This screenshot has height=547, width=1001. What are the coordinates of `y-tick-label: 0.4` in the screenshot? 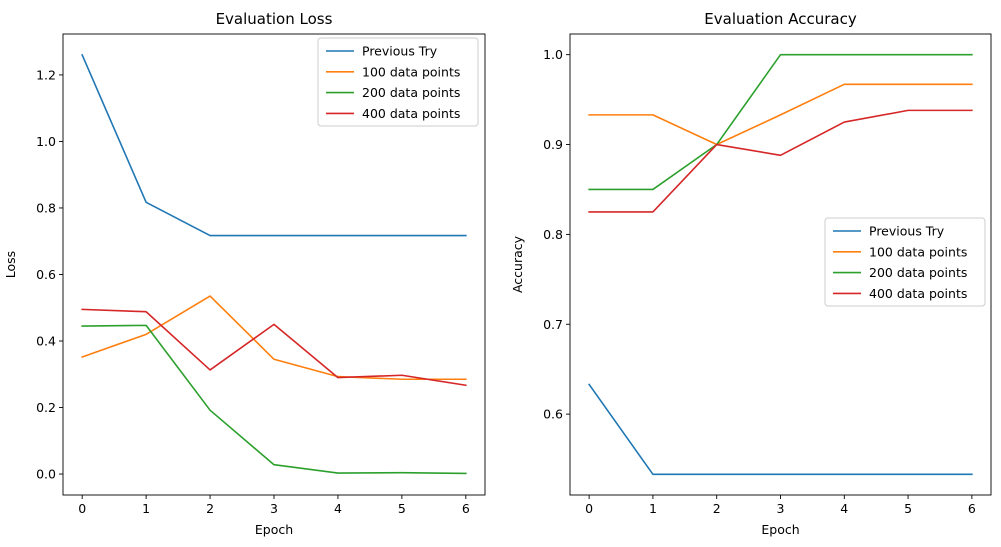 It's located at (46, 341).